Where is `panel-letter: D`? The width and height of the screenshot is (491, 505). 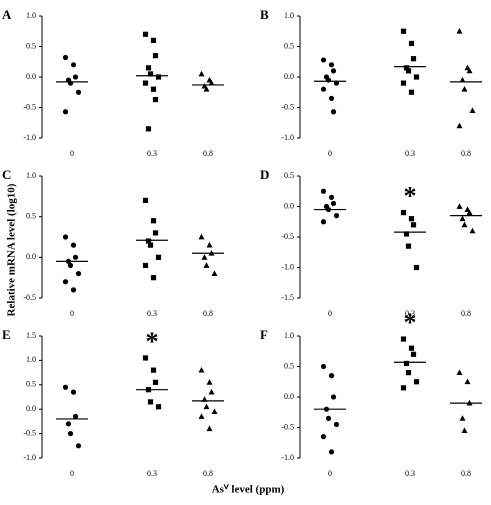
panel-letter: D is located at coordinates (264, 174).